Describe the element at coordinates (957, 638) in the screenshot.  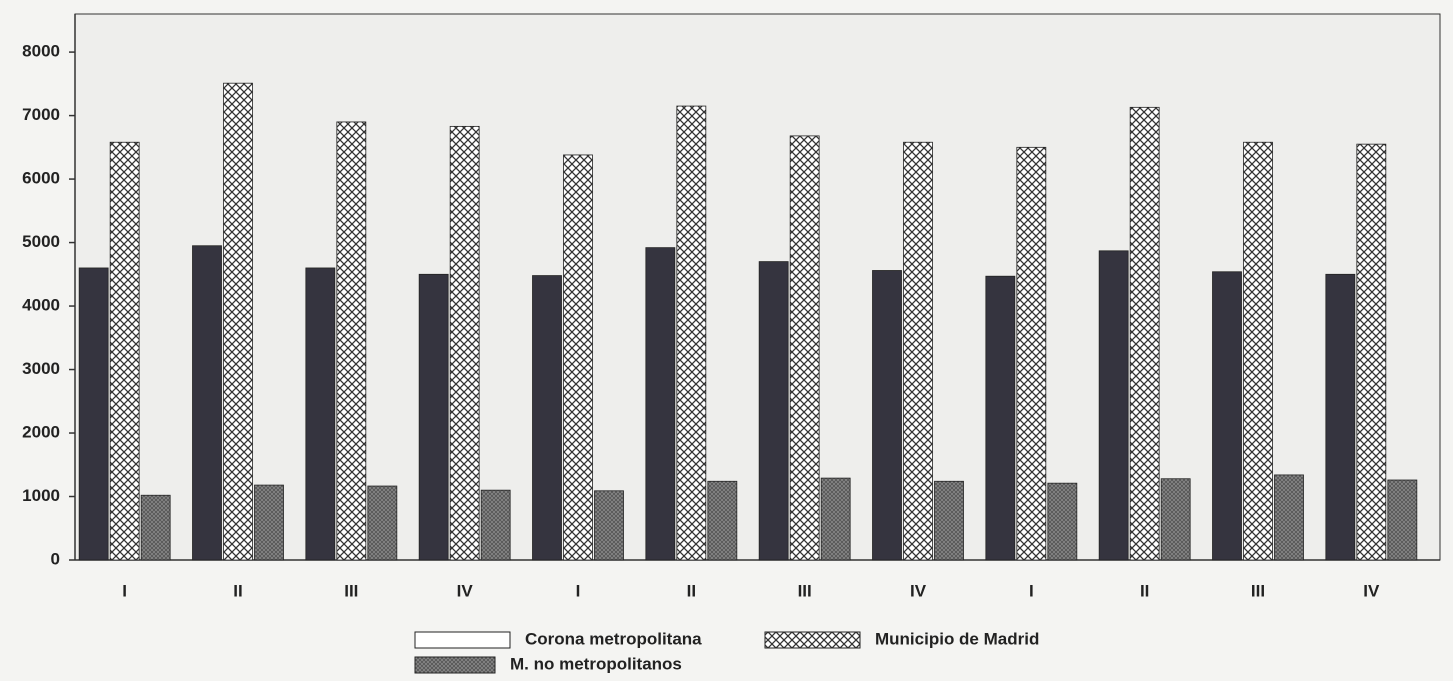
I see `legend-label: Municipio de Madrid` at that location.